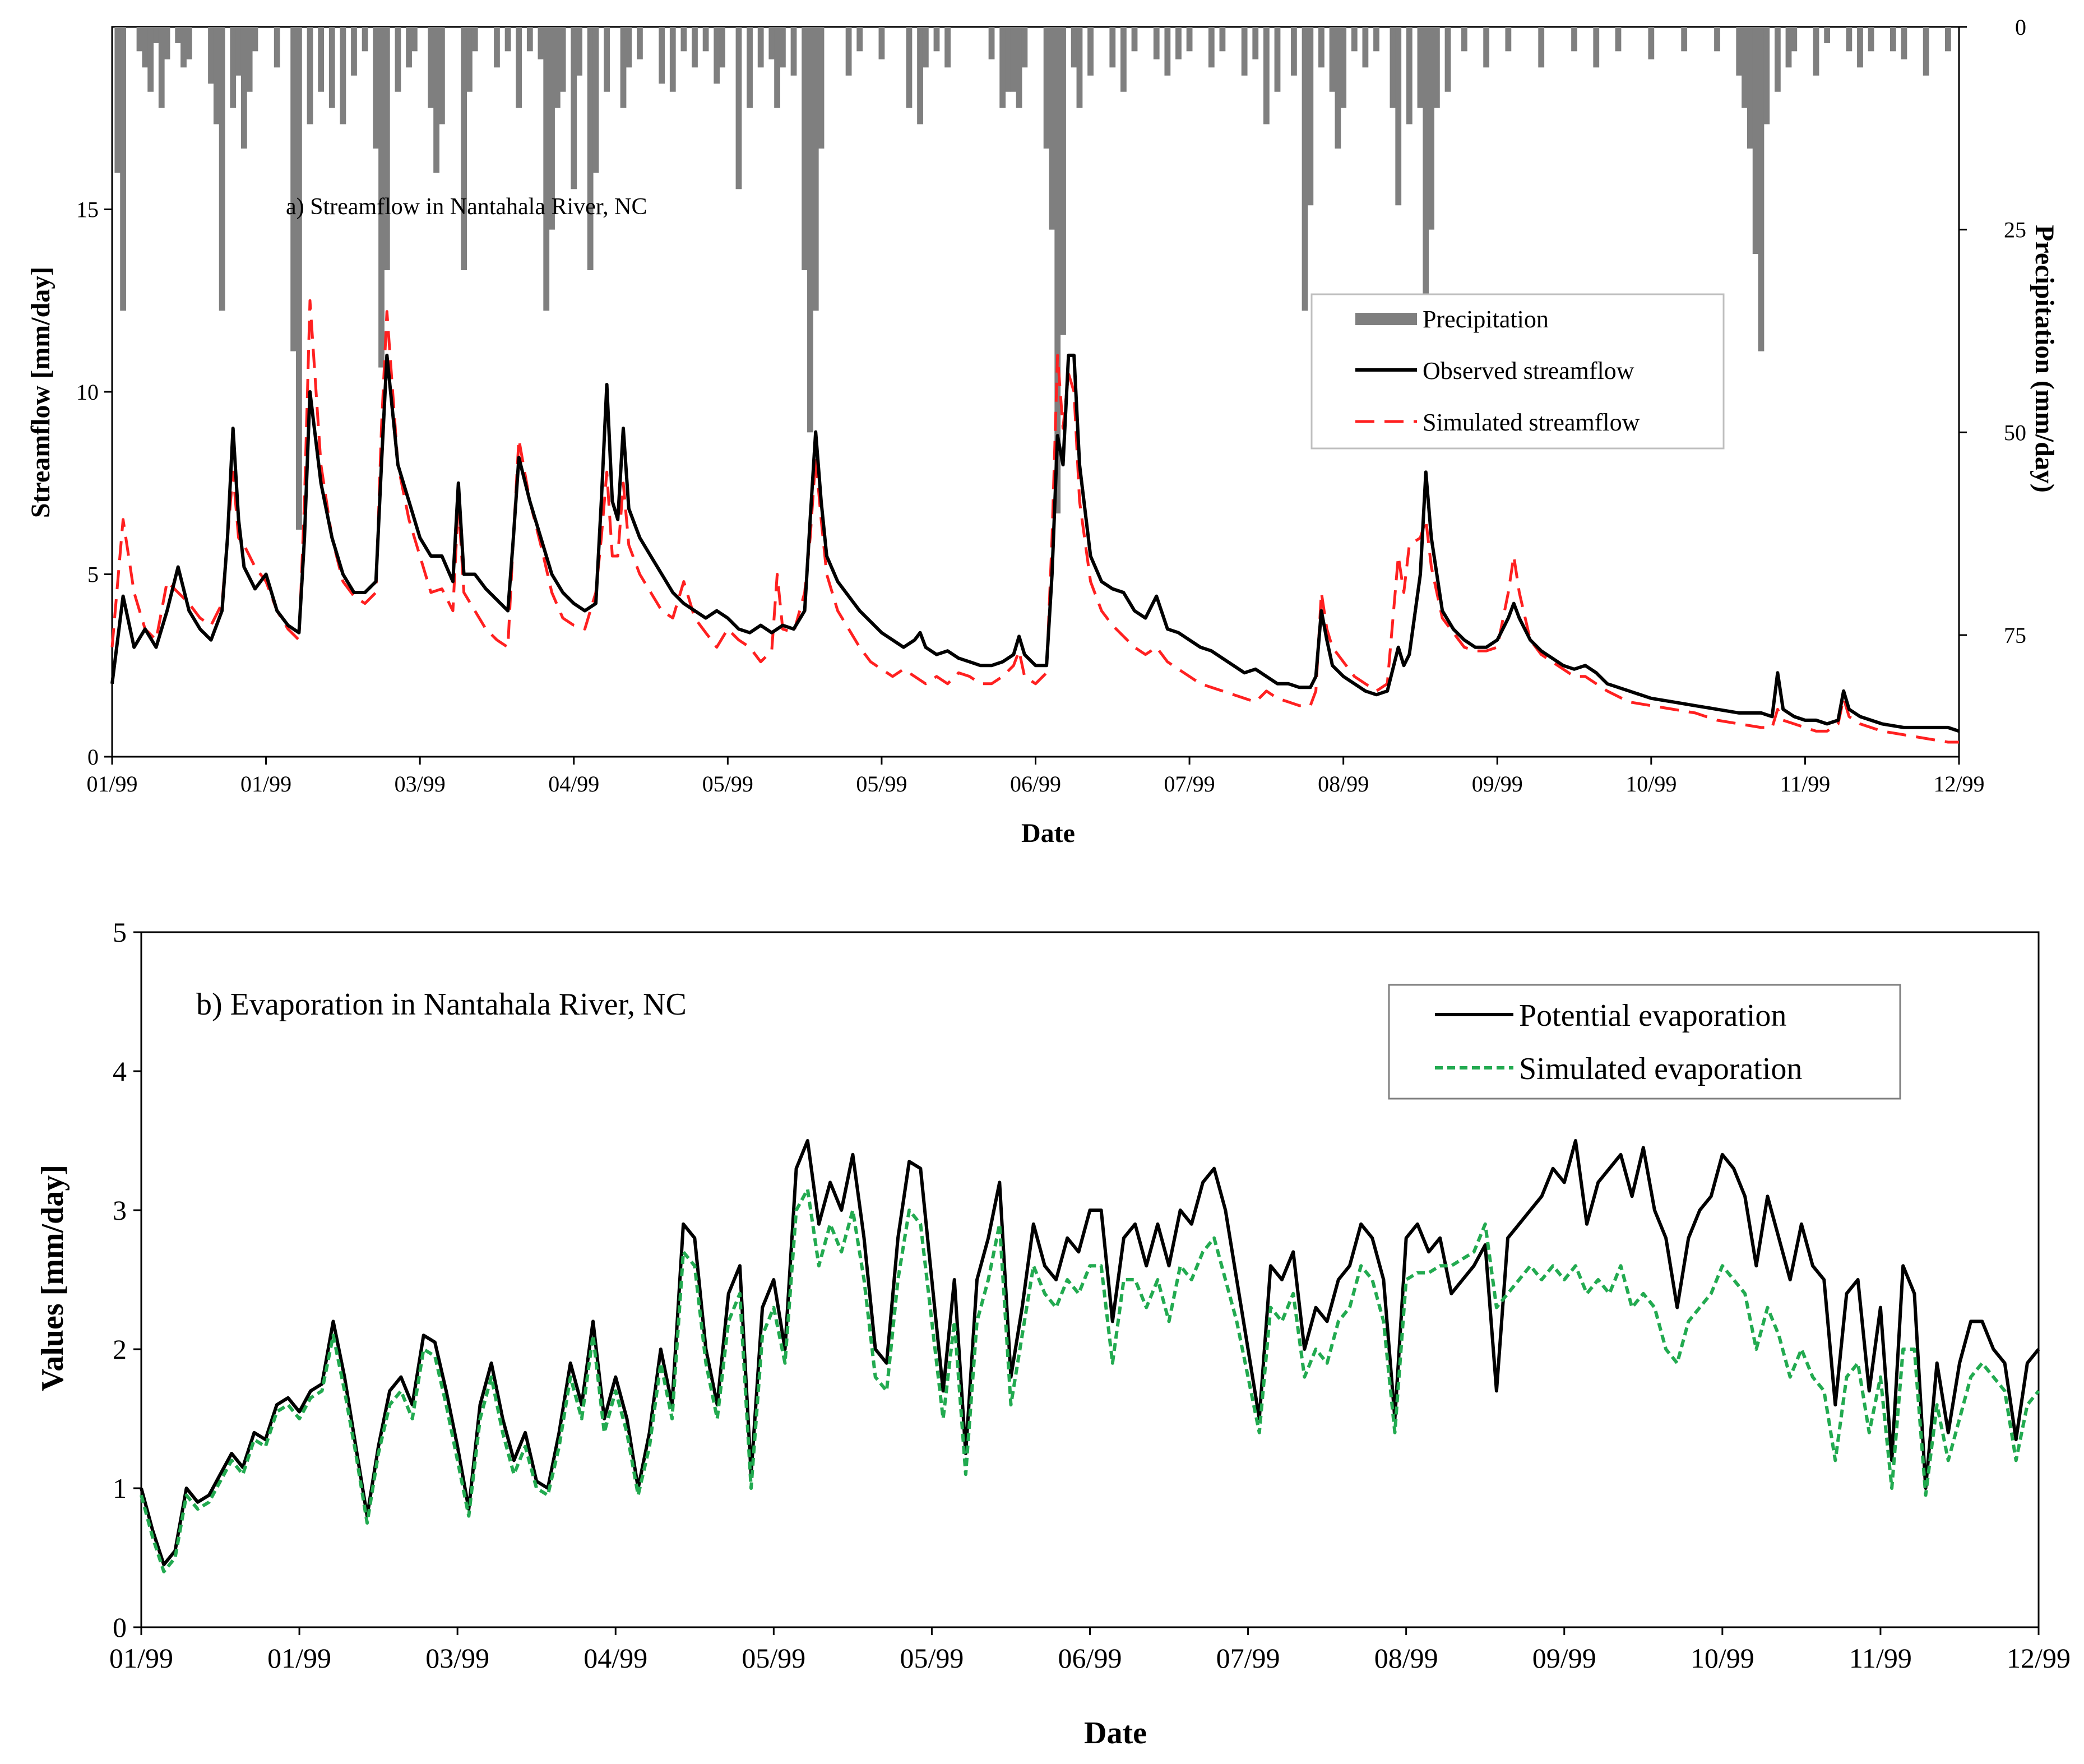 The image size is (2084, 1764). Describe the element at coordinates (1486, 319) in the screenshot. I see `legend-precipitation-label: Precipitation` at that location.